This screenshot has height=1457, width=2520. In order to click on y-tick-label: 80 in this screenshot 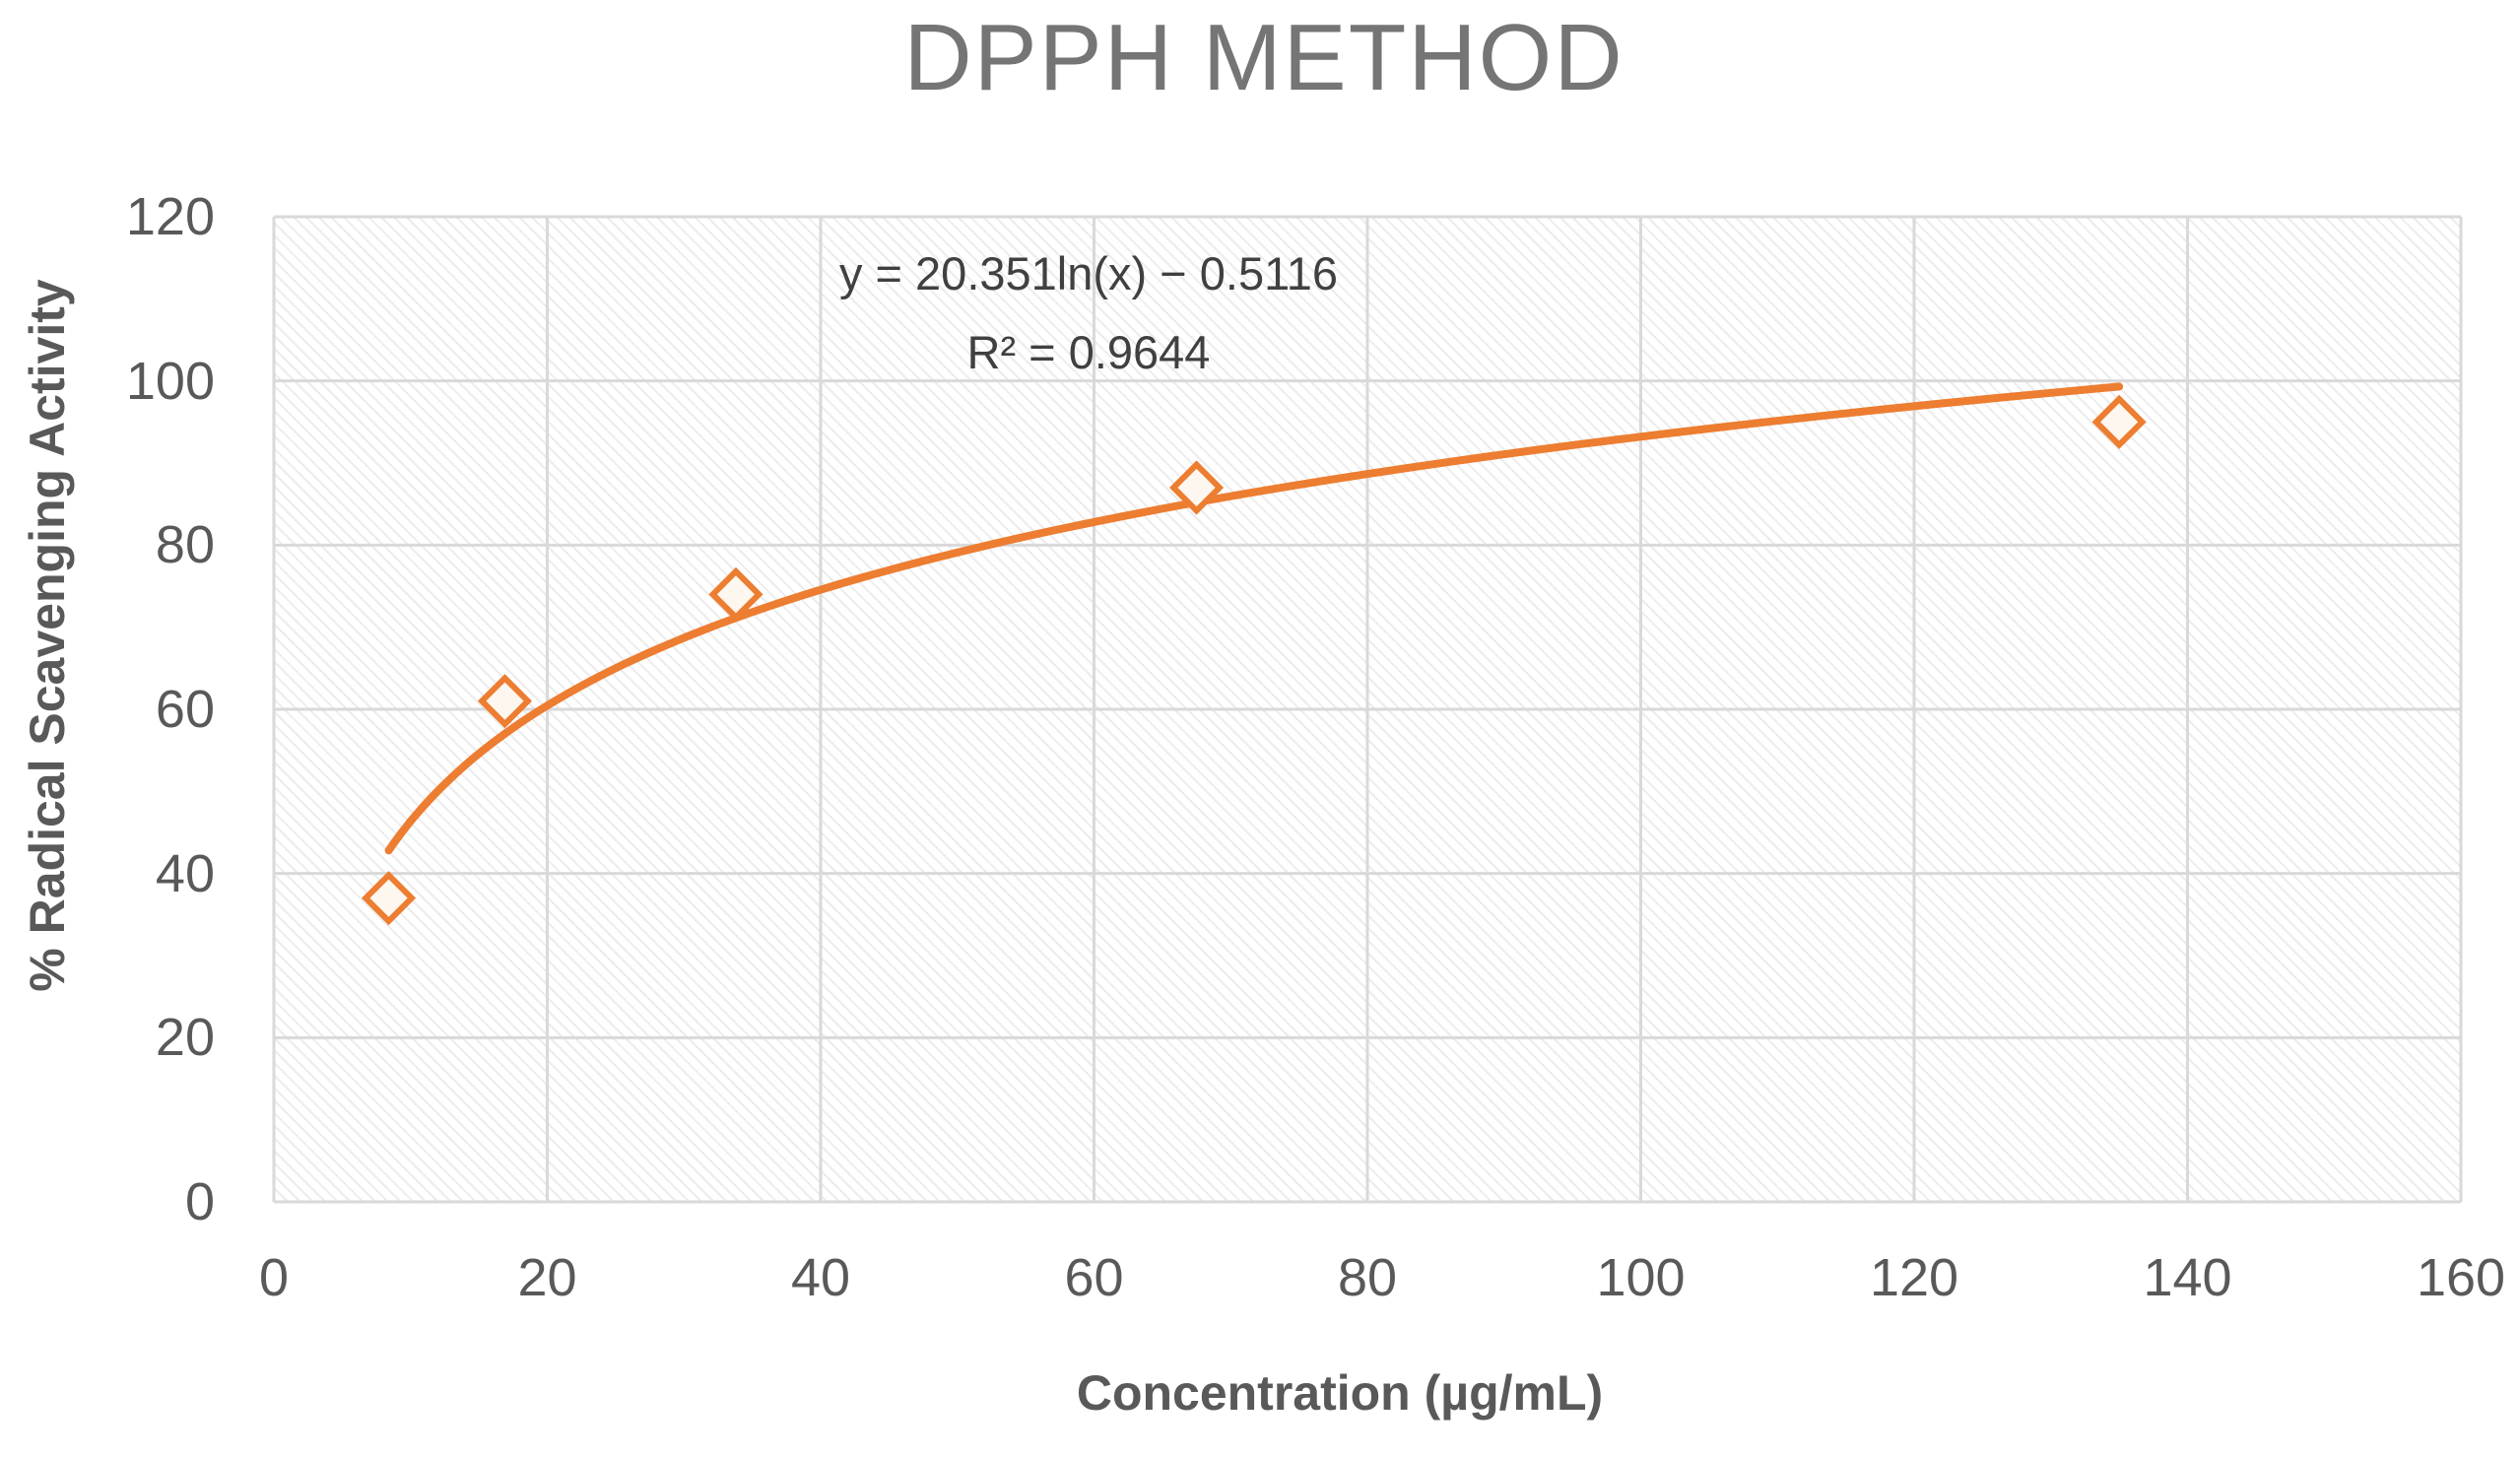, I will do `click(185, 545)`.